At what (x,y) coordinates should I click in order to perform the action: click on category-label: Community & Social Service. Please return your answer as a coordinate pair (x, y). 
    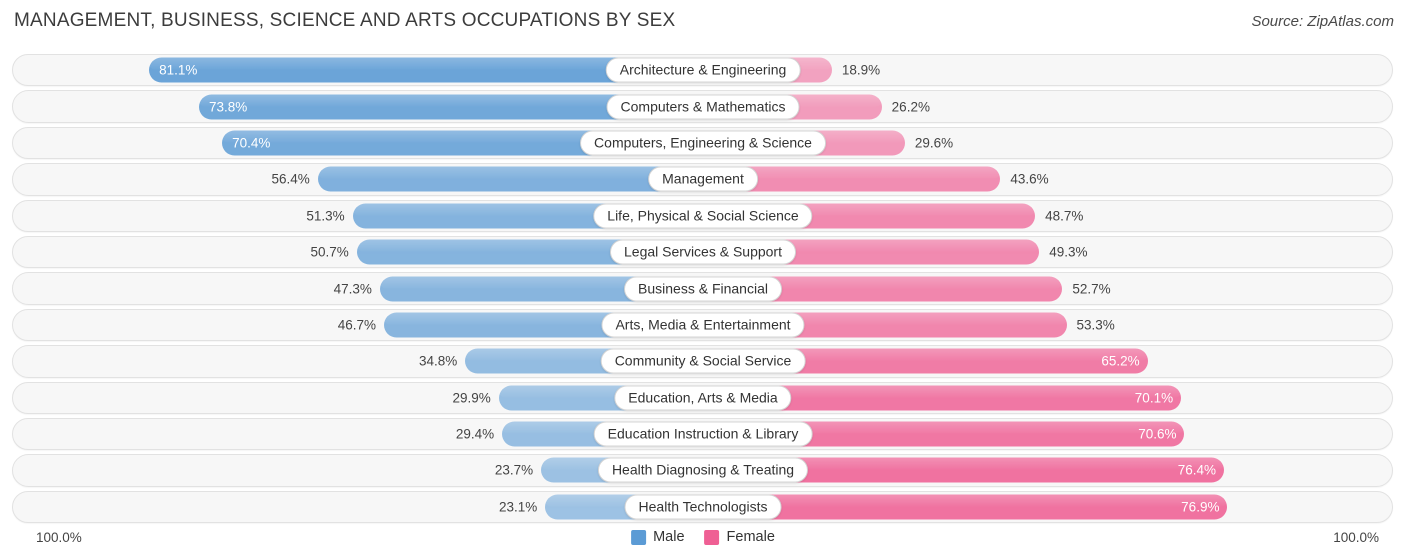
    Looking at the image, I should click on (703, 361).